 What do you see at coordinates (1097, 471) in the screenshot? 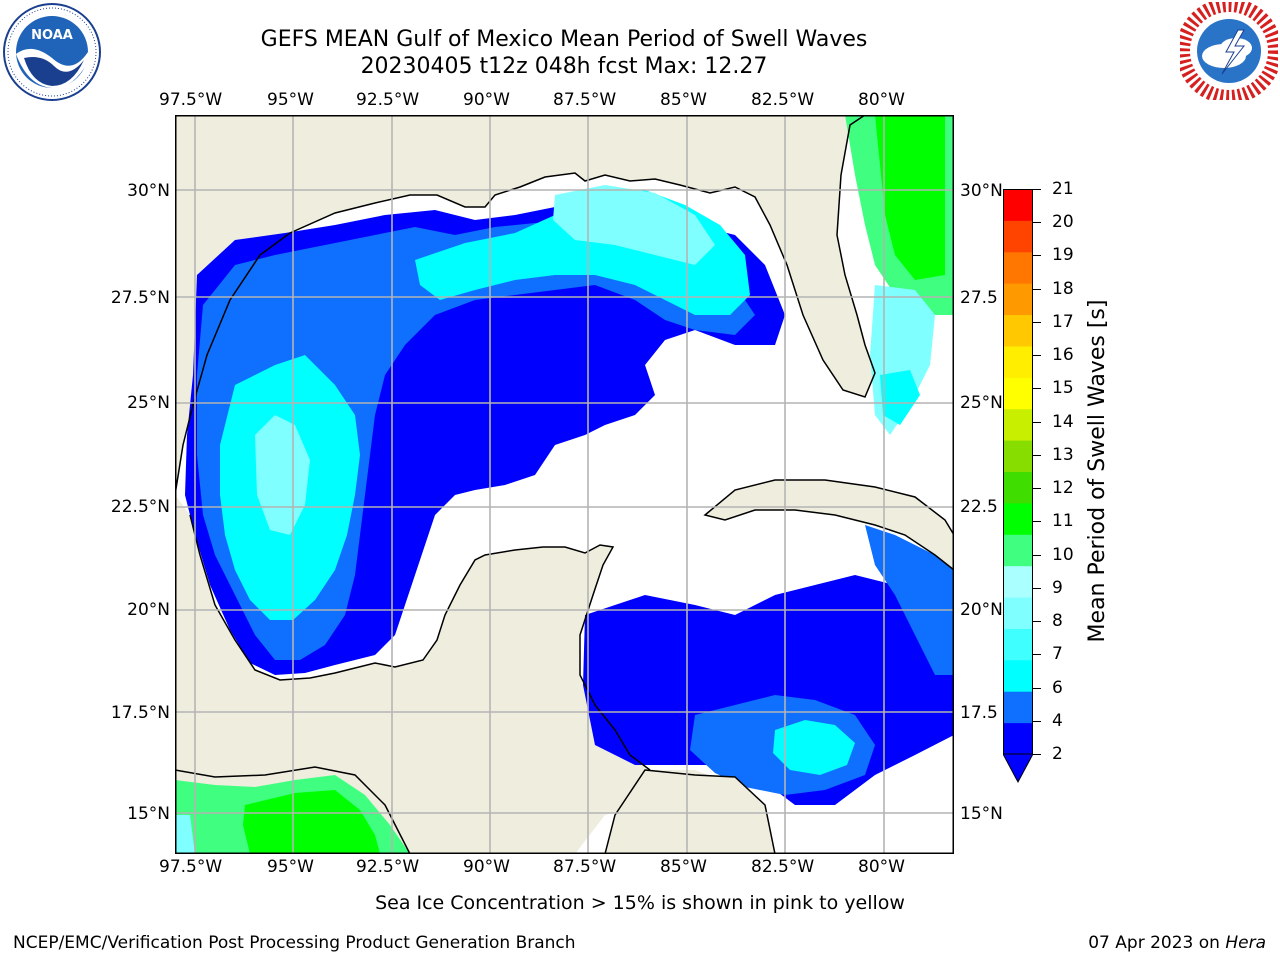
I see `colorbar-label: Mean Period of Swell Waves [s]` at bounding box center [1097, 471].